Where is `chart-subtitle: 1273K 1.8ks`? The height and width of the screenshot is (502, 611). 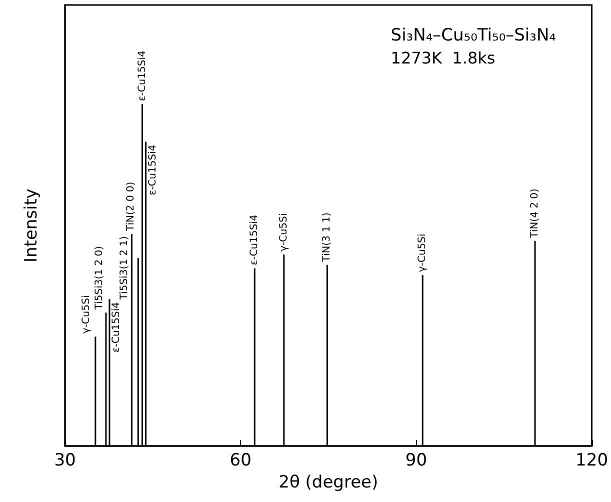
chart-subtitle: 1273K 1.8ks is located at coordinates (443, 58).